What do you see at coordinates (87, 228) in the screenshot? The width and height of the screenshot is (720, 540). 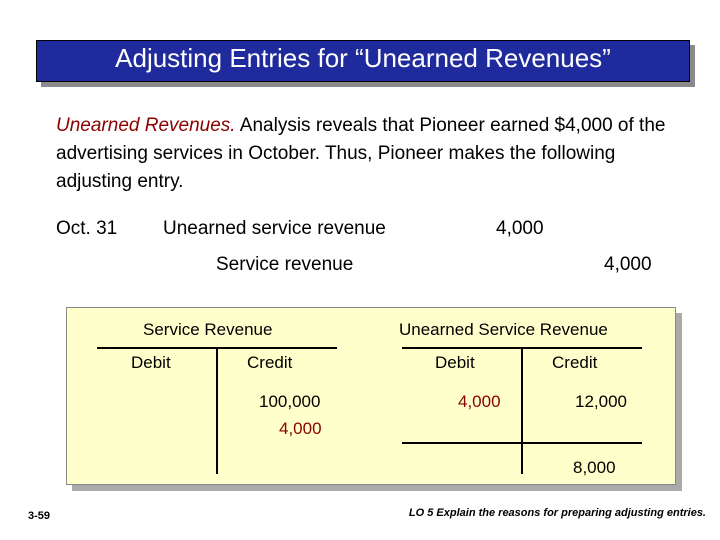 I see `entry-date: Oct. 31` at bounding box center [87, 228].